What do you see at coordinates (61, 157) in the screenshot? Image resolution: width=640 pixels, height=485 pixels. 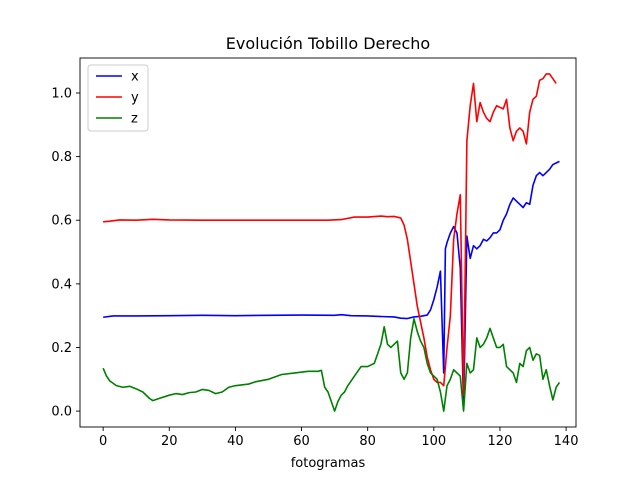 I see `y-tick-label: 0.8` at bounding box center [61, 157].